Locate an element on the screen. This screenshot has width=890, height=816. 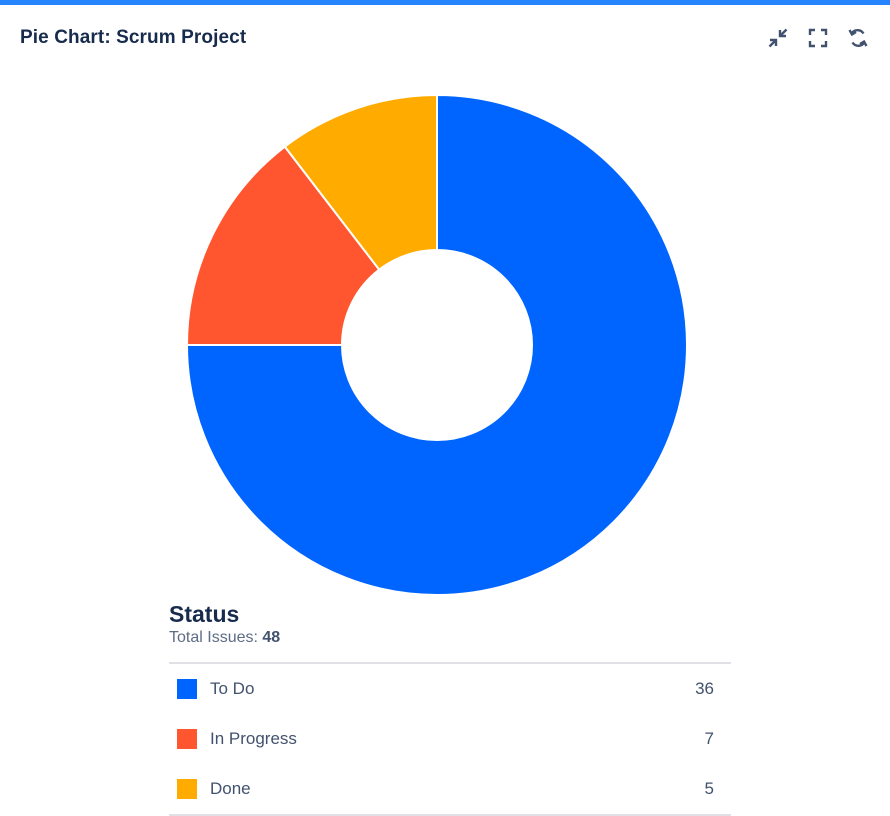
refresh-button is located at coordinates (858, 38).